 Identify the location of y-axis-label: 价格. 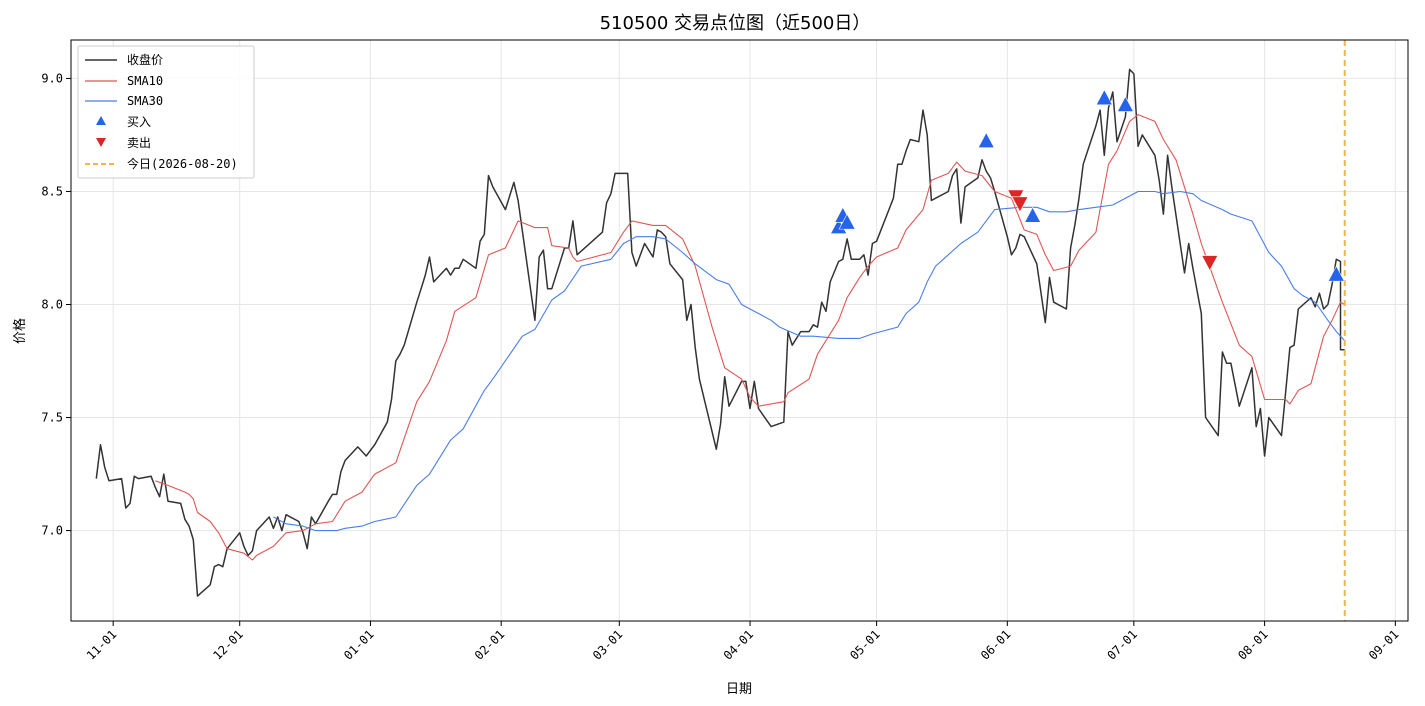
(20, 331).